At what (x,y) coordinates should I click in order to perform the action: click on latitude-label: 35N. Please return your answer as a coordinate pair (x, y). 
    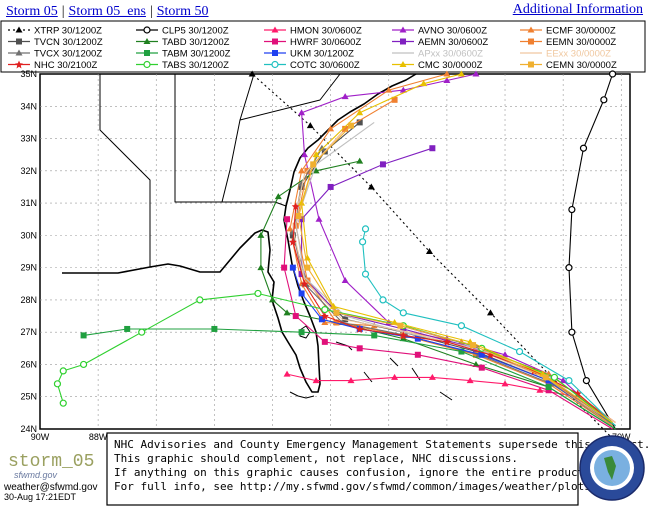
    Looking at the image, I should click on (28, 74).